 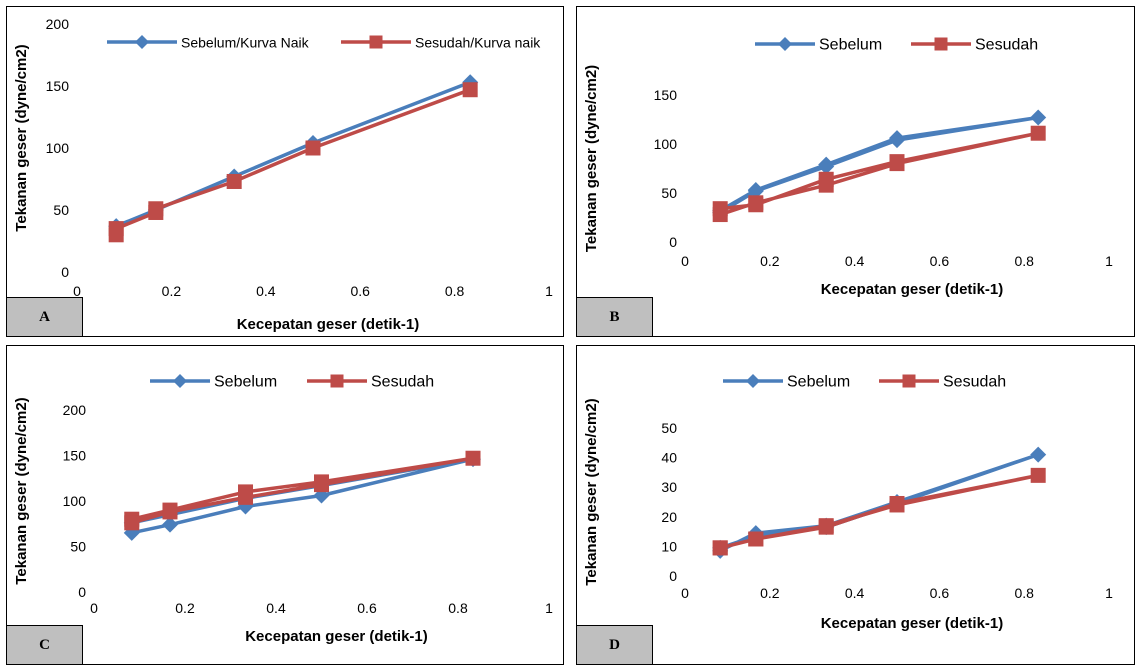 I want to click on chart-d-xtick-label: 0.2, so click(x=770, y=593).